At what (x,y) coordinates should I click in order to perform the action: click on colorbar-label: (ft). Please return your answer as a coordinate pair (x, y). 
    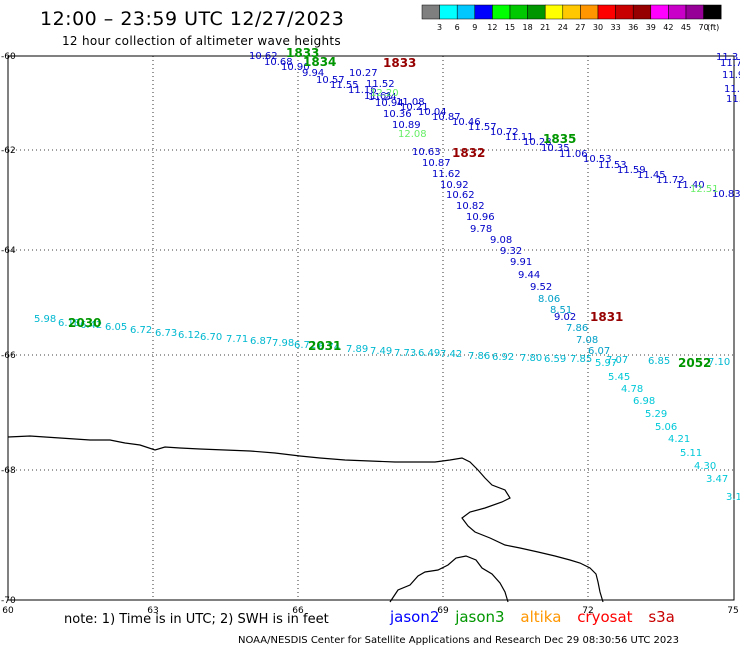
    Looking at the image, I should click on (713, 27).